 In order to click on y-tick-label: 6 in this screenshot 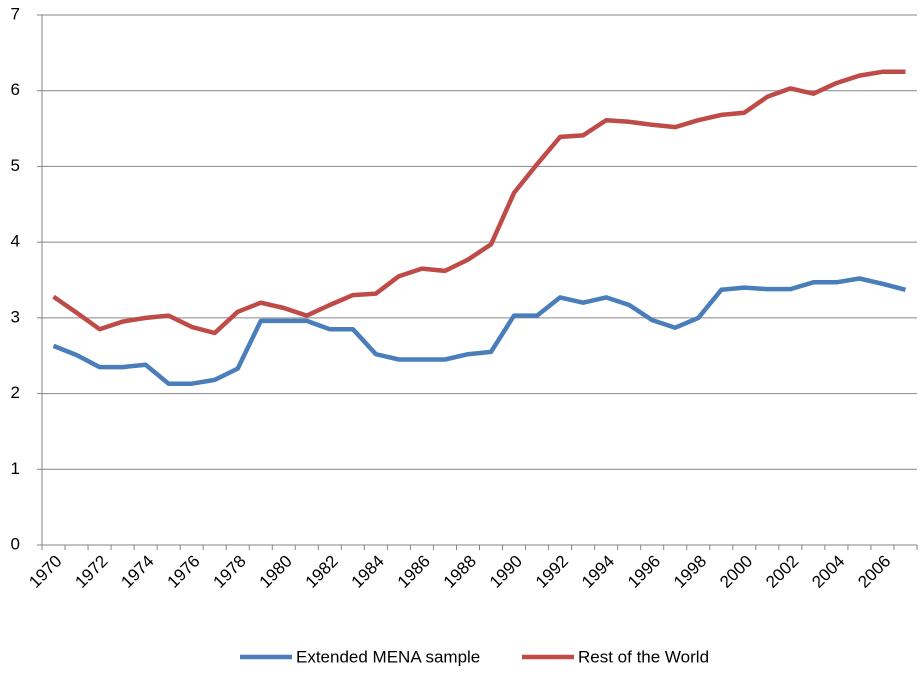, I will do `click(15, 89)`.